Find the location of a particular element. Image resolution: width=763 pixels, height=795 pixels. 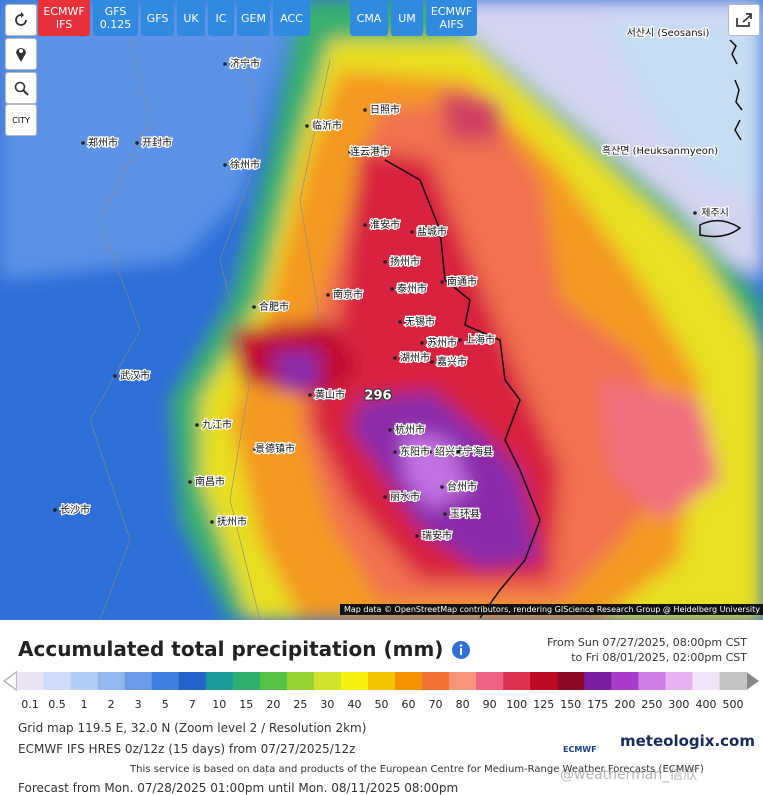

city-button: CITY is located at coordinates (21, 120).